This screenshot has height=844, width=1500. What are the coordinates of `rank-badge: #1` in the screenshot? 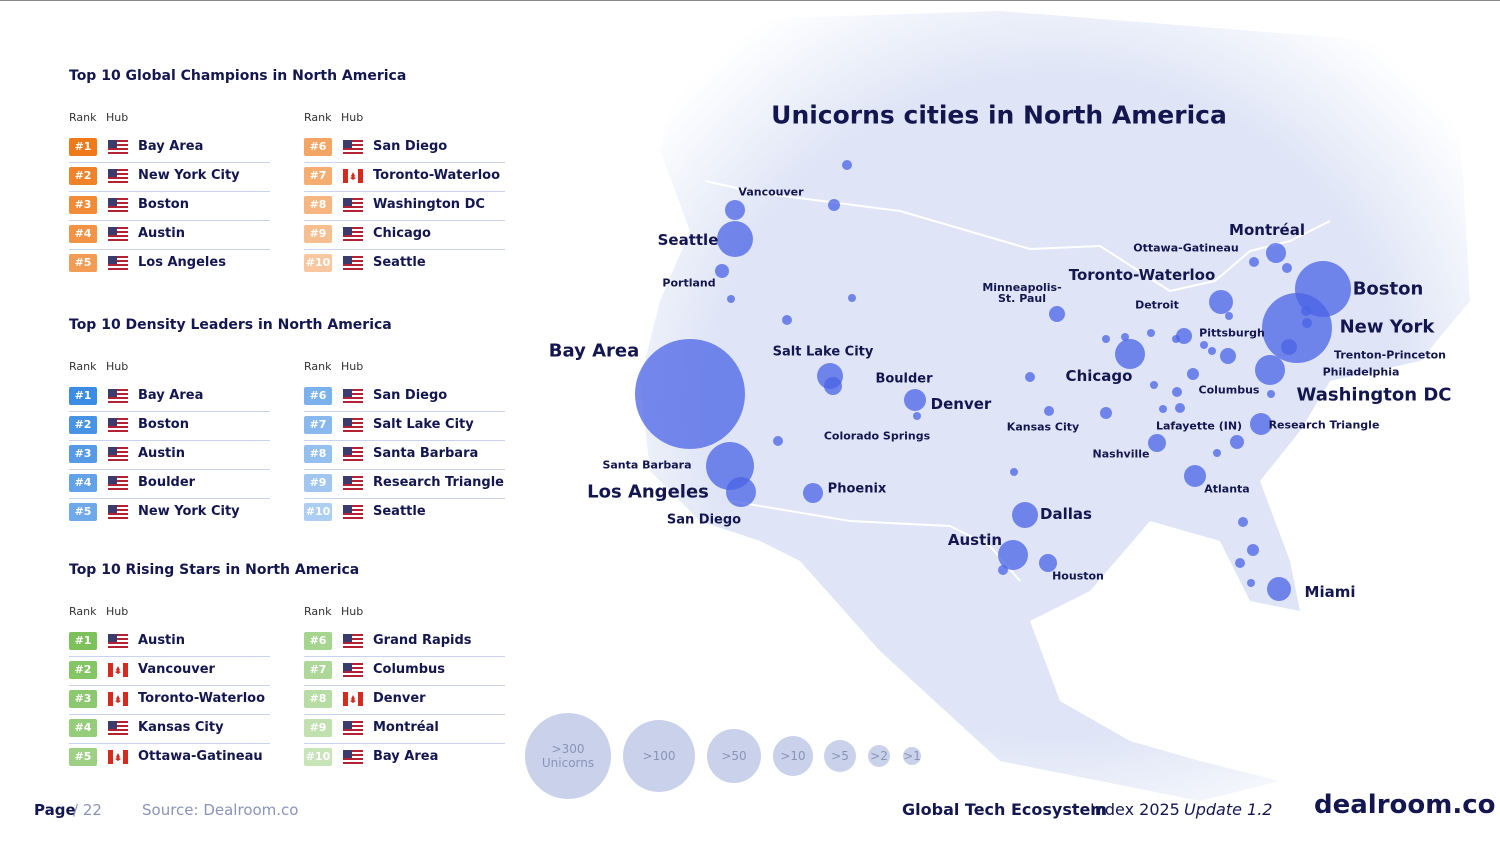 It's located at (83, 641).